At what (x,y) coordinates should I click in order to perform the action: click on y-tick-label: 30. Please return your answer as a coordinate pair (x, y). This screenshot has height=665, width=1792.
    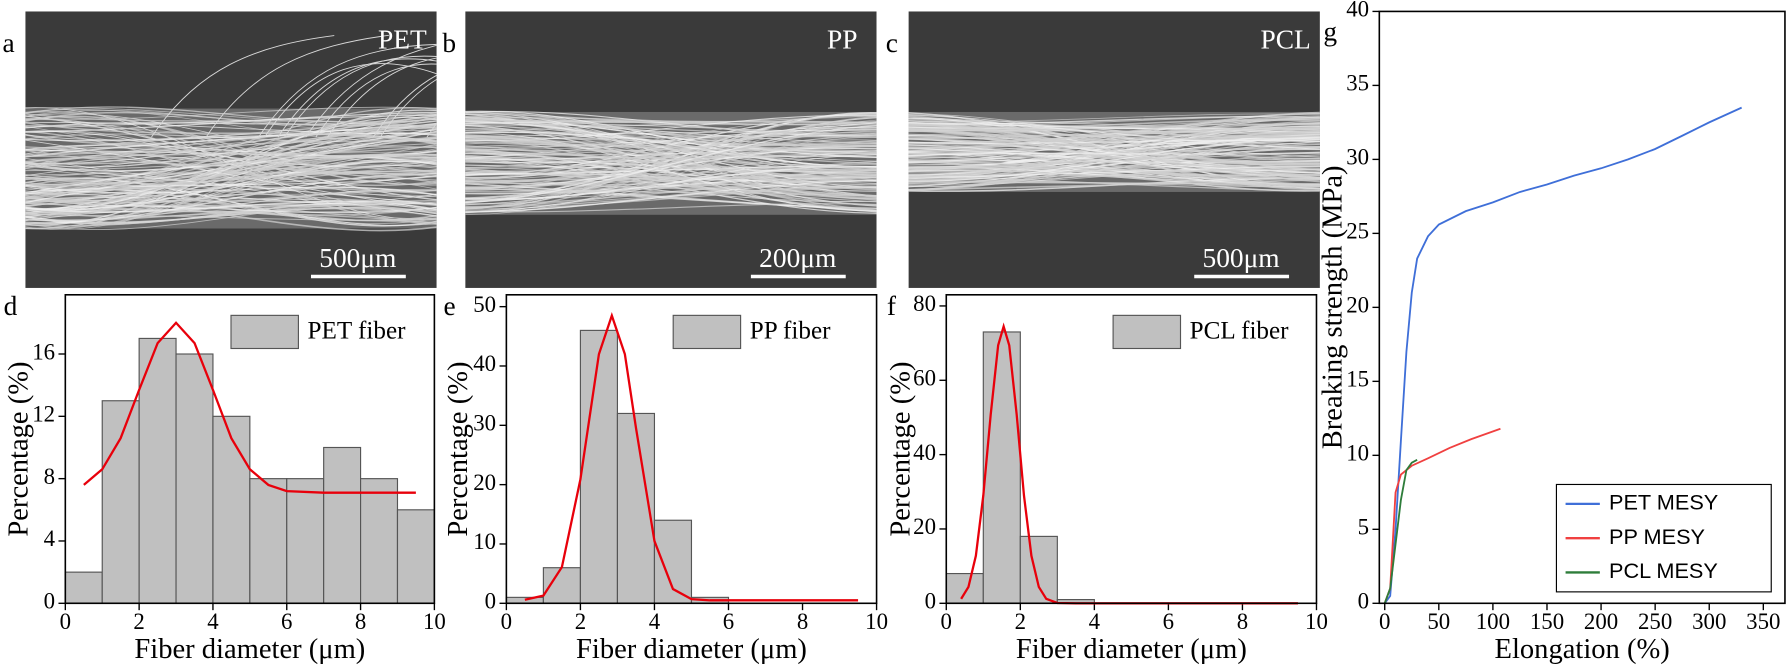
    Looking at the image, I should click on (484, 423).